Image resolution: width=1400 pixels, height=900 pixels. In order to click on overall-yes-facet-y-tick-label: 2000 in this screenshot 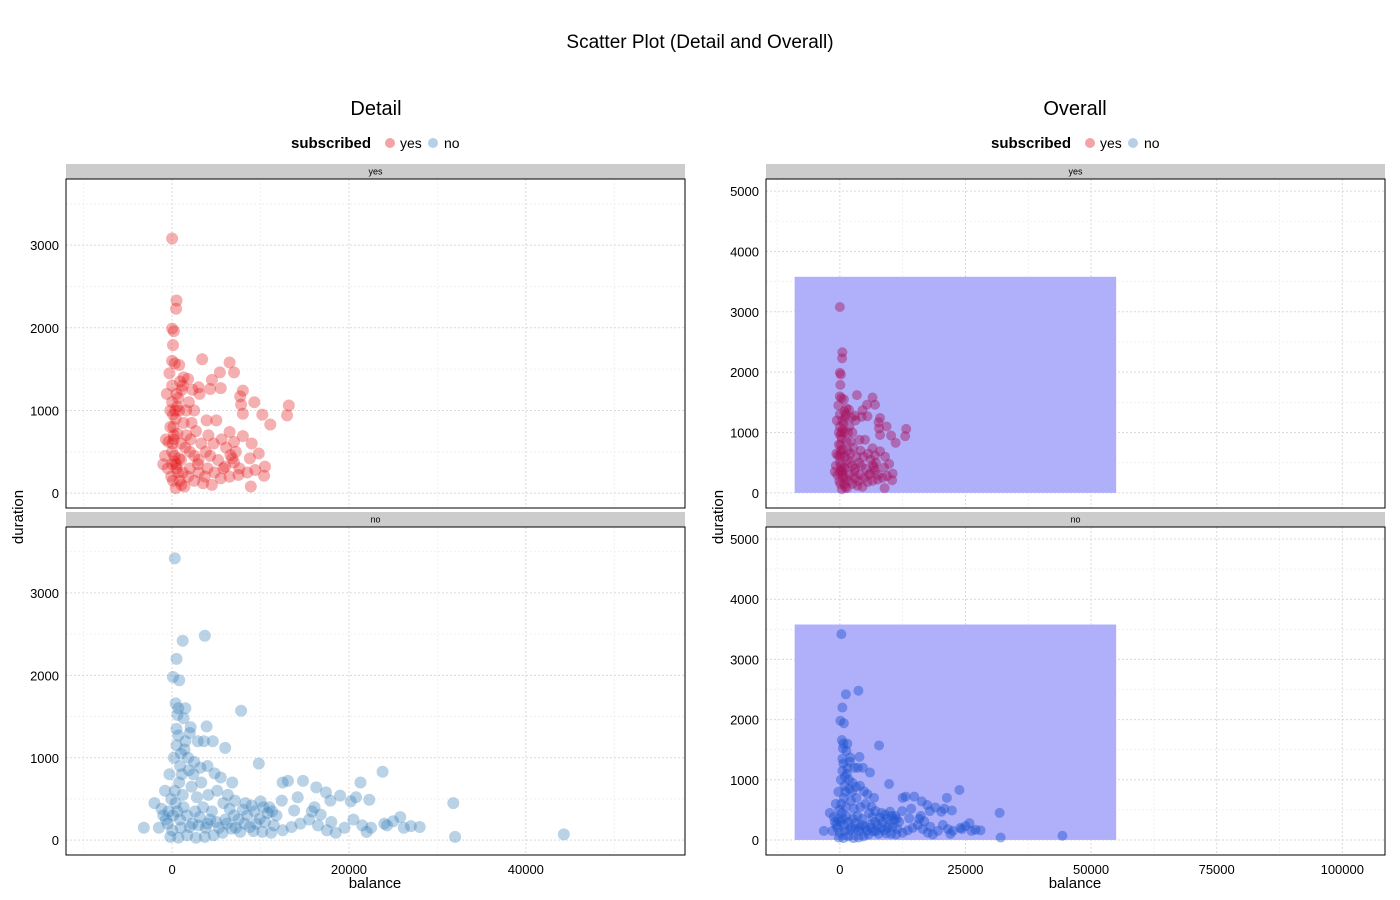, I will do `click(744, 372)`.